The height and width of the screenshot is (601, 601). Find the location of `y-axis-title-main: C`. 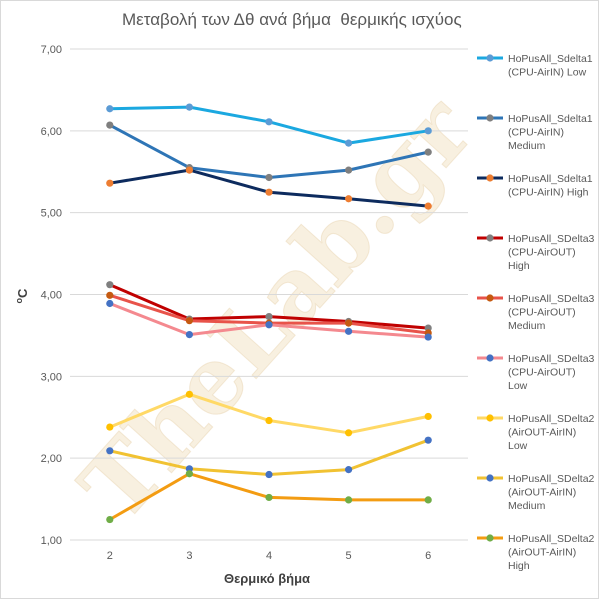

y-axis-title-main: C is located at coordinates (22, 293).